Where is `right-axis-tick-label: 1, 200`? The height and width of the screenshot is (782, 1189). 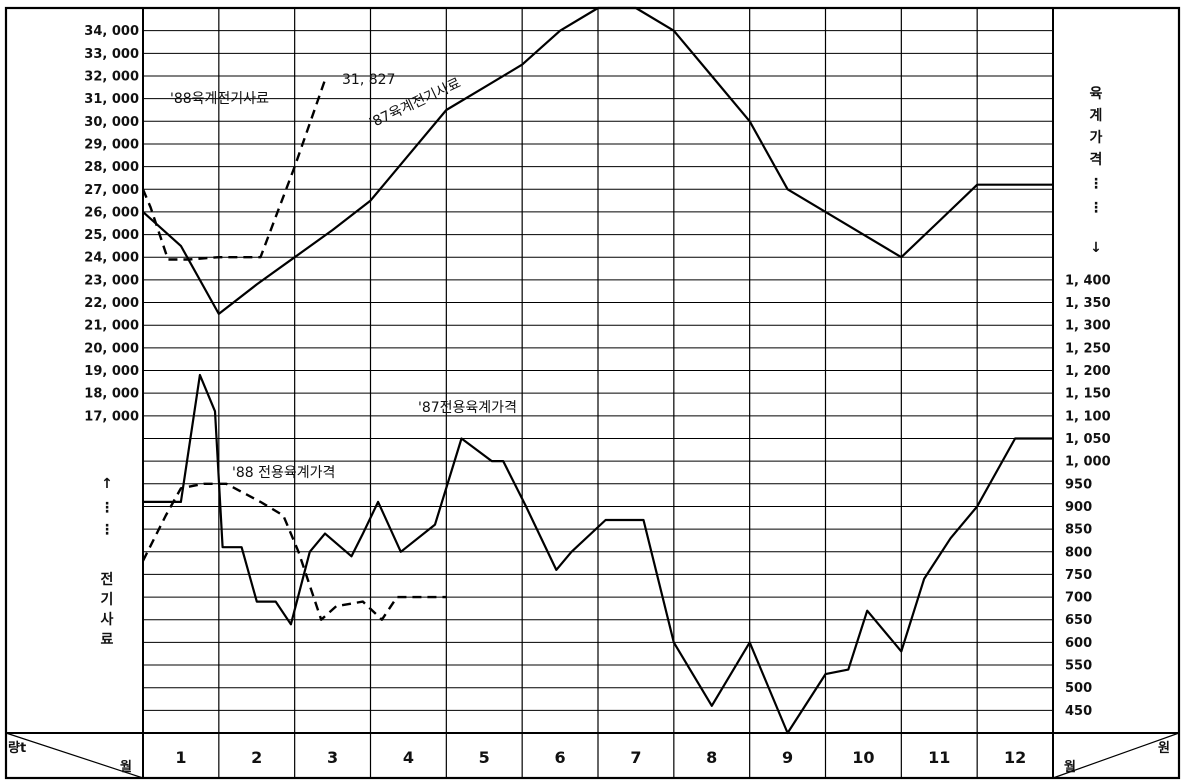 right-axis-tick-label: 1, 200 is located at coordinates (1088, 371).